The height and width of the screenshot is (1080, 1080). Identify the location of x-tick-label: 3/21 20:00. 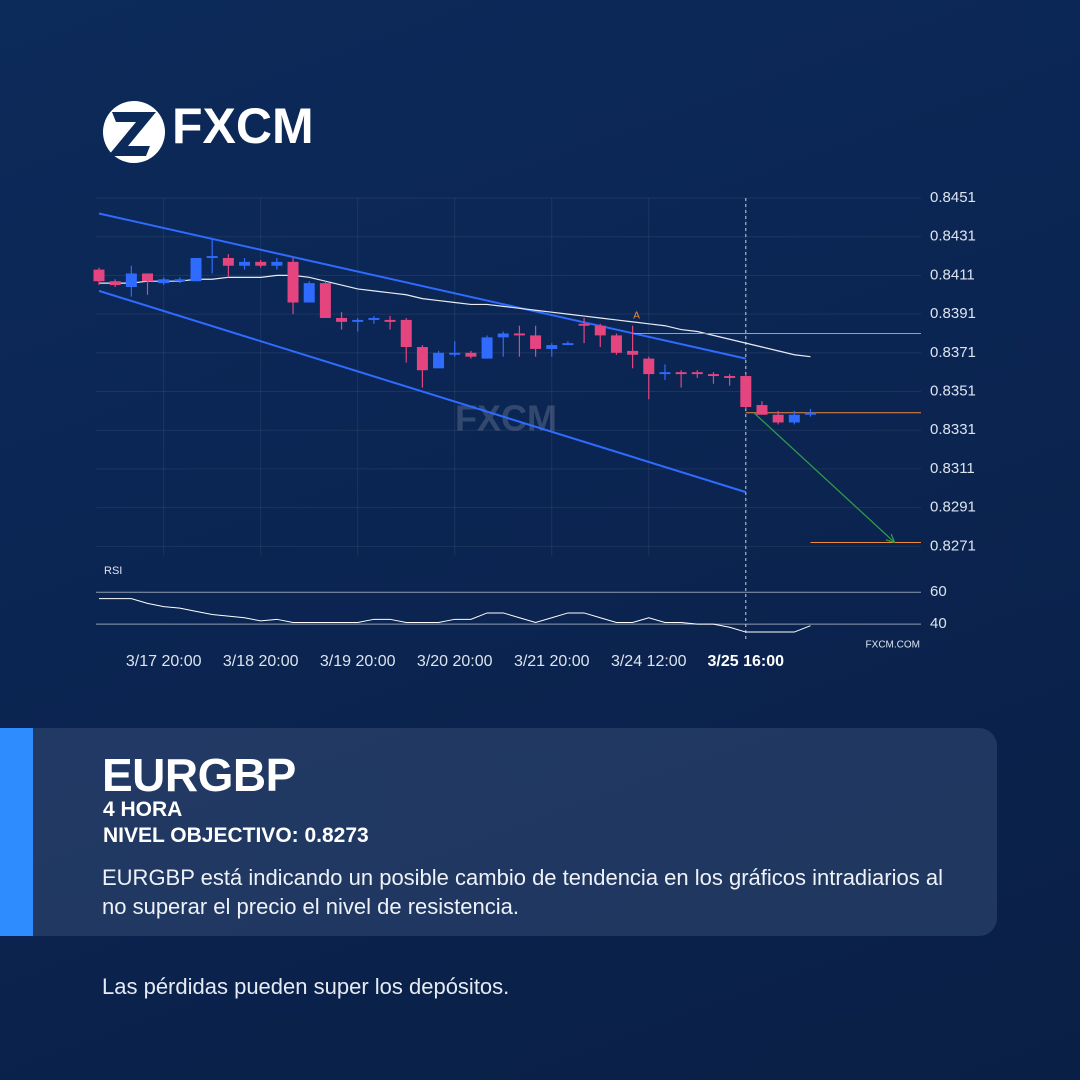
(552, 661).